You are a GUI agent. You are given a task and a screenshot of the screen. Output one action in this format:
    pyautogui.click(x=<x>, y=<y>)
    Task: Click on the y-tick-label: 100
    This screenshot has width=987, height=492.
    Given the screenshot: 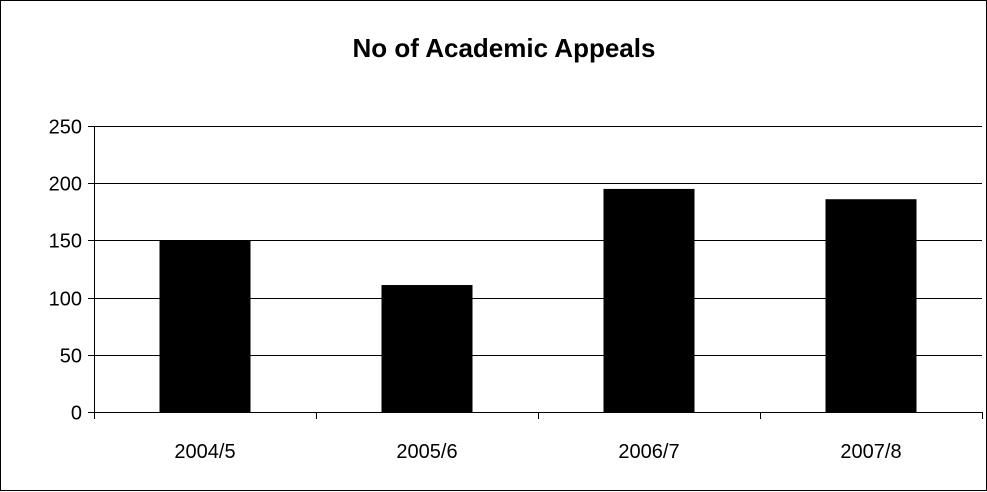 What is the action you would take?
    pyautogui.click(x=65, y=300)
    